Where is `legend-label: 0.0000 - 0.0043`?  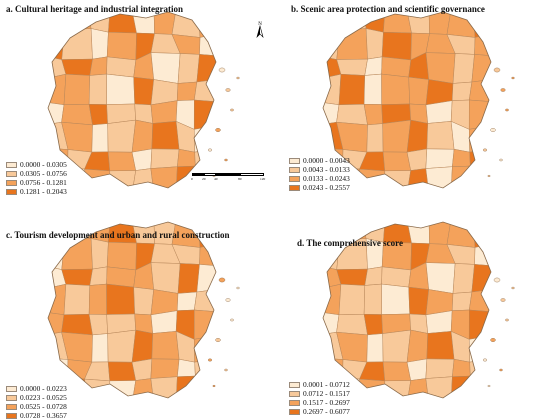
legend-label: 0.0000 - 0.0043 is located at coordinates (326, 160).